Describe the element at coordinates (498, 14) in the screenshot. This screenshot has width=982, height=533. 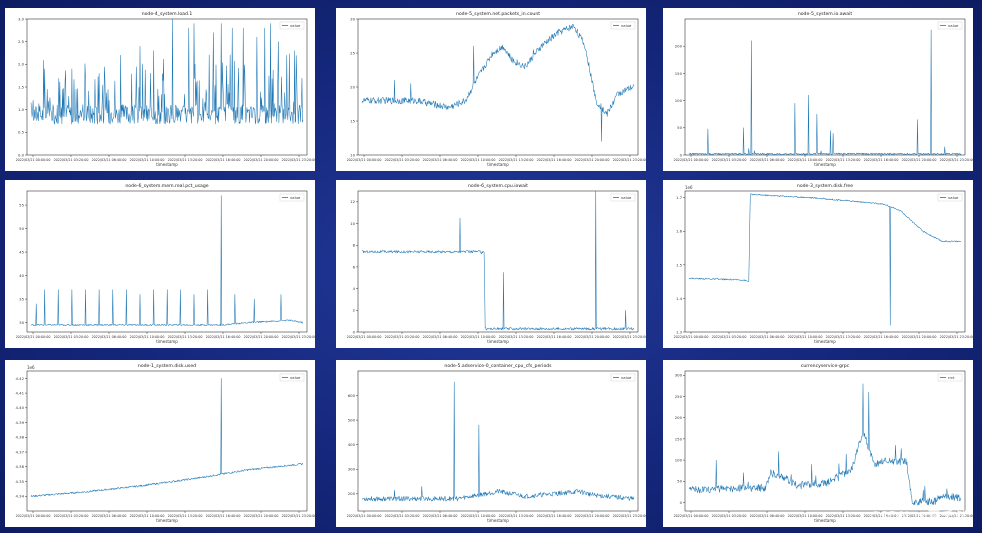
I see `chart-title: node-5_system.net.packets_in.count` at that location.